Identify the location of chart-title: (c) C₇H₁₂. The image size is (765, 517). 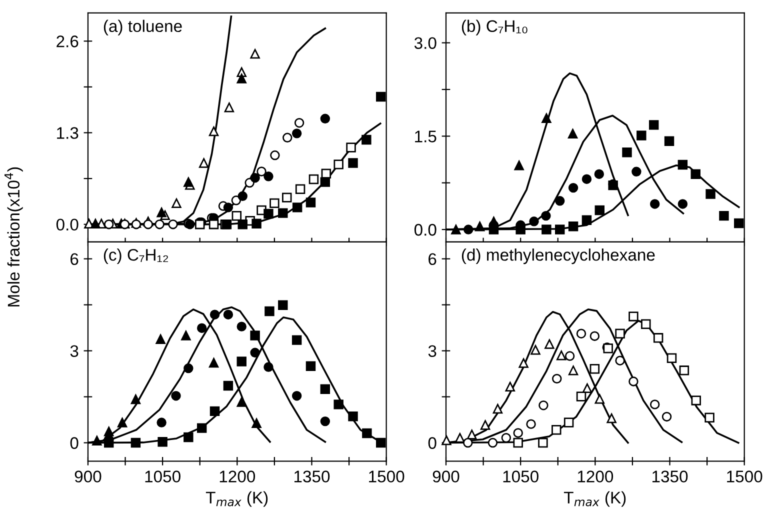
(136, 256).